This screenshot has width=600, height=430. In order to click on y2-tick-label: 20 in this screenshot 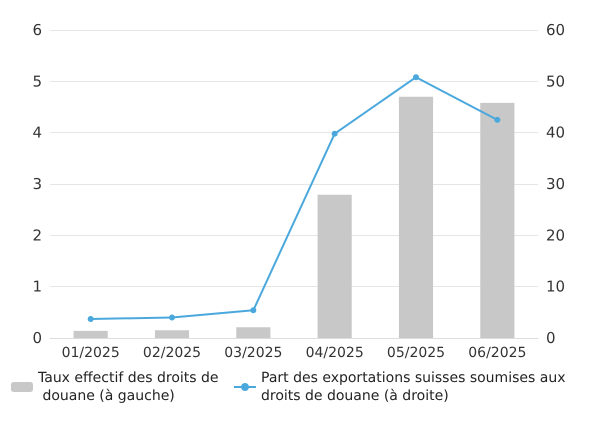, I will do `click(556, 235)`.